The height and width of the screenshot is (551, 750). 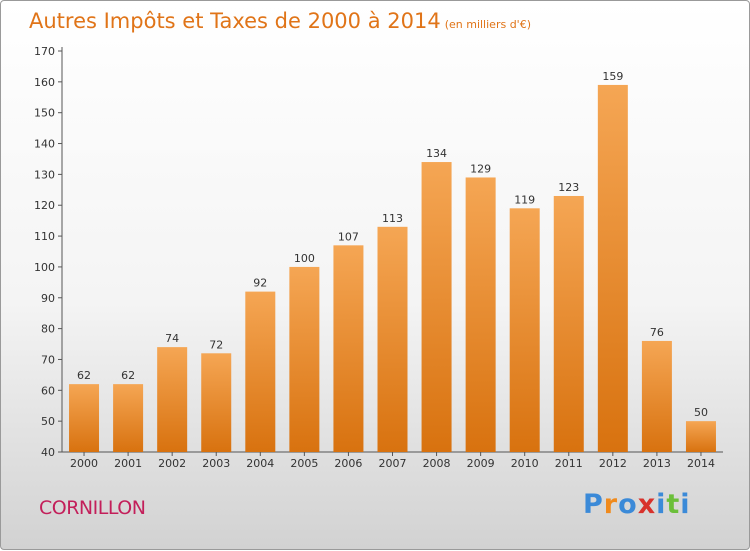 I want to click on bar-value-label: 72, so click(x=216, y=344).